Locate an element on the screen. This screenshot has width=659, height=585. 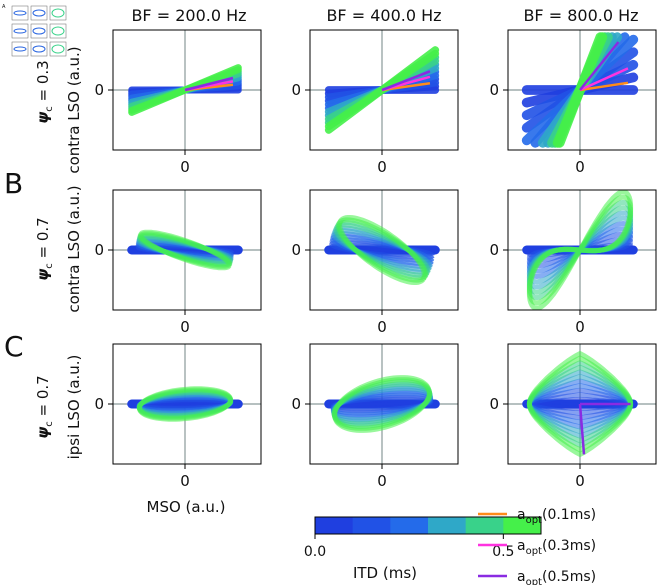
colorbar-frame is located at coordinates (428, 525).